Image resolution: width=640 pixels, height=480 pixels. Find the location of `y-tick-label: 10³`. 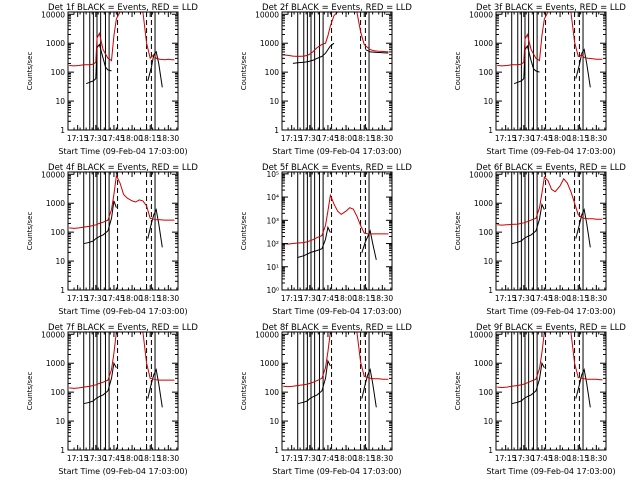

y-tick-label: 10³ is located at coordinates (272, 220).